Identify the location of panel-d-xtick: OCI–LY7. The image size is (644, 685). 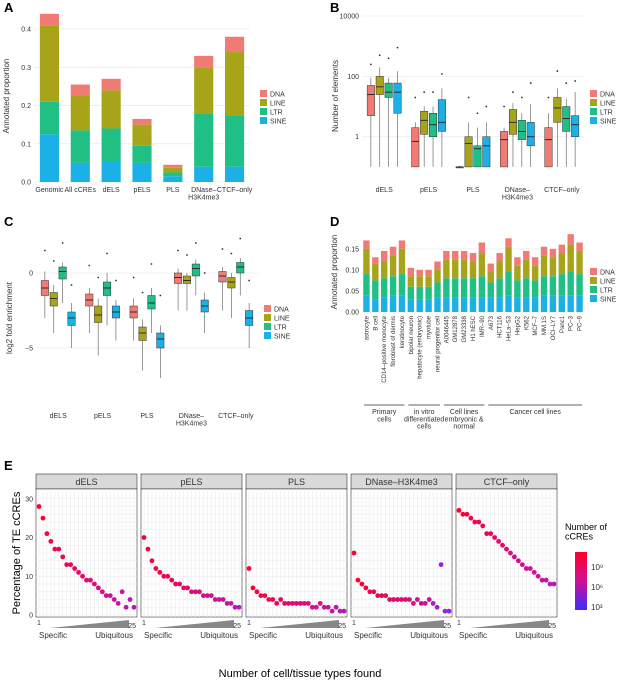
(554, 327).